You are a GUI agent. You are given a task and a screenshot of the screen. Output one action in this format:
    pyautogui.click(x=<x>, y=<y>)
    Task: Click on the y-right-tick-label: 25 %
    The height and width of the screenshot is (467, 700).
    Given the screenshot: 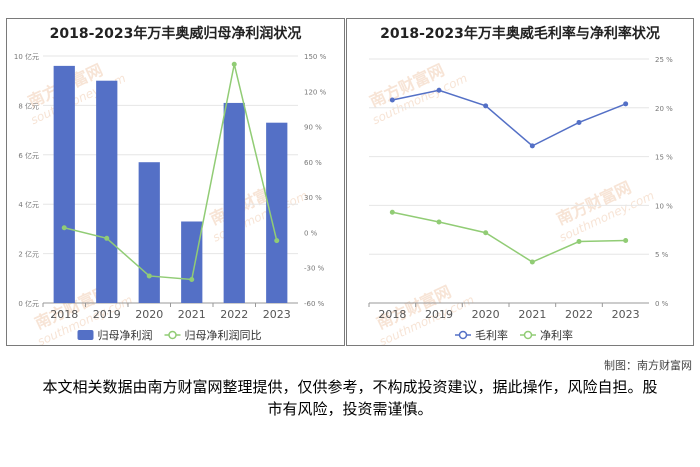 What is the action you would take?
    pyautogui.click(x=664, y=60)
    